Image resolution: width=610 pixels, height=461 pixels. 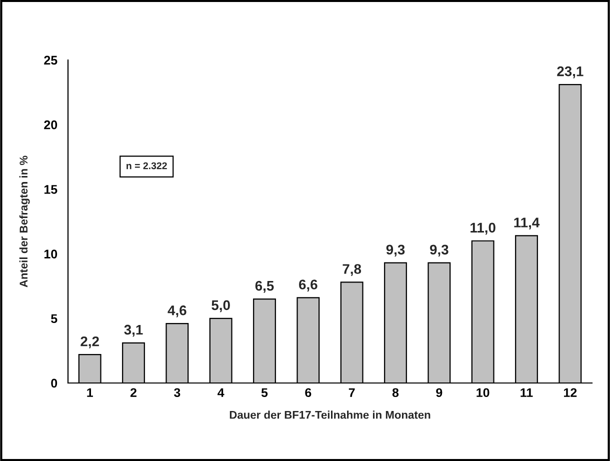 I want to click on x-tick-label: 5, so click(x=264, y=393).